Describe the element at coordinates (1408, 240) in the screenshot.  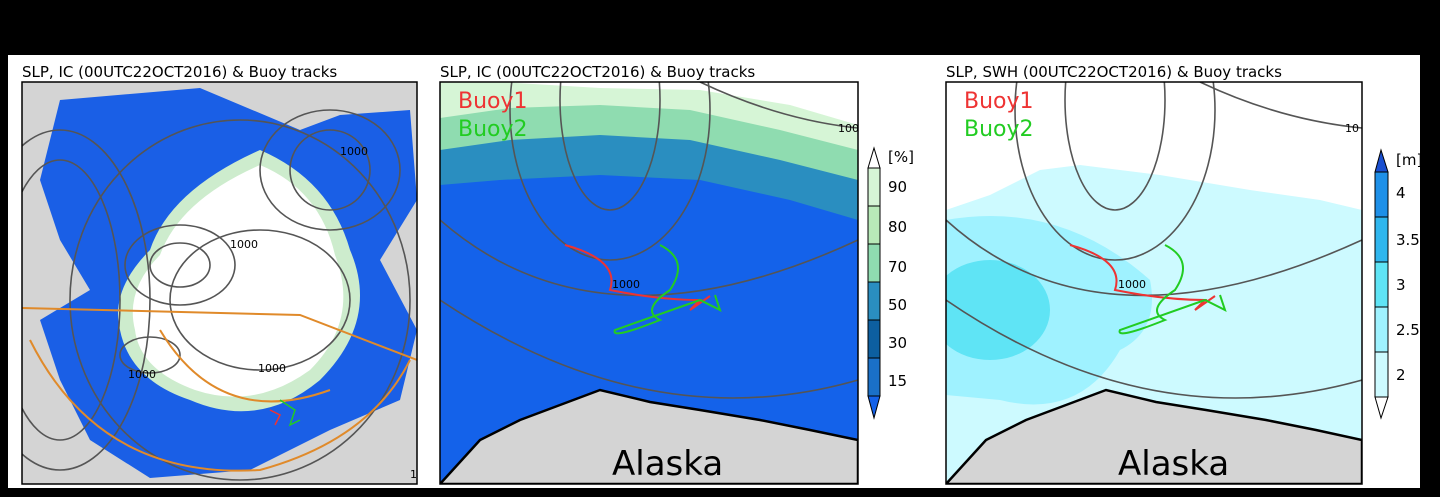
I see `colorbar-tick-label: 3.5` at that location.